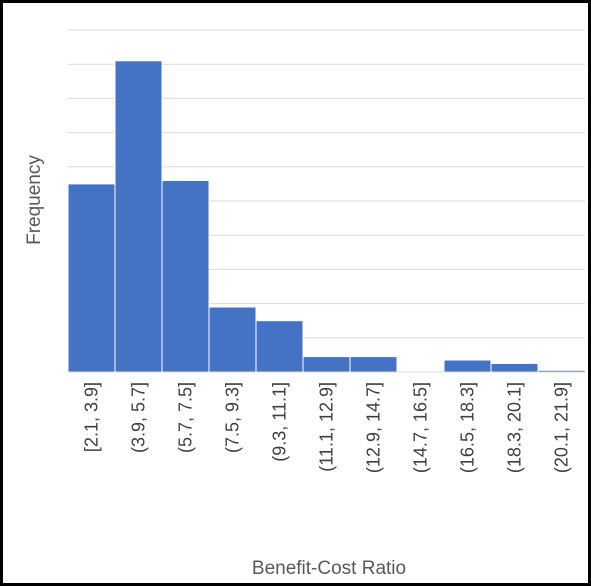 This screenshot has height=586, width=591. What do you see at coordinates (186, 417) in the screenshot?
I see `x-tick-label: (5.7, 7.5]` at bounding box center [186, 417].